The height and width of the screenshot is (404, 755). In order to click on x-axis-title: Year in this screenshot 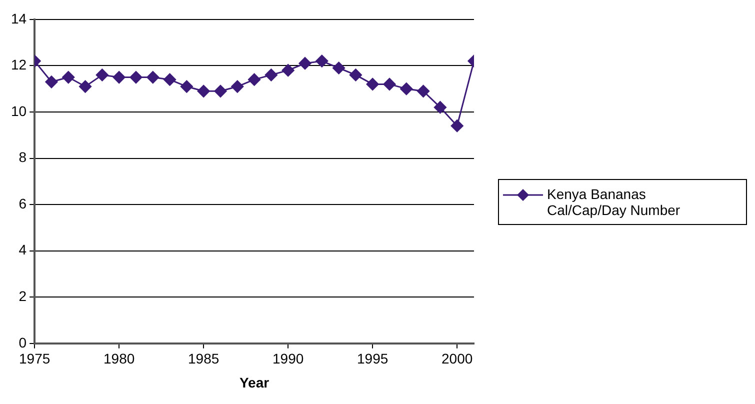, I will do `click(254, 382)`.